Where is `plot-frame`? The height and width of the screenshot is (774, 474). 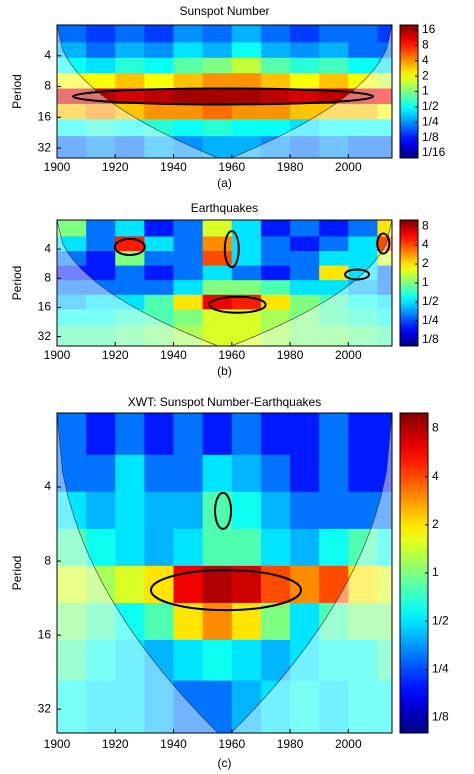 plot-frame is located at coordinates (224, 91).